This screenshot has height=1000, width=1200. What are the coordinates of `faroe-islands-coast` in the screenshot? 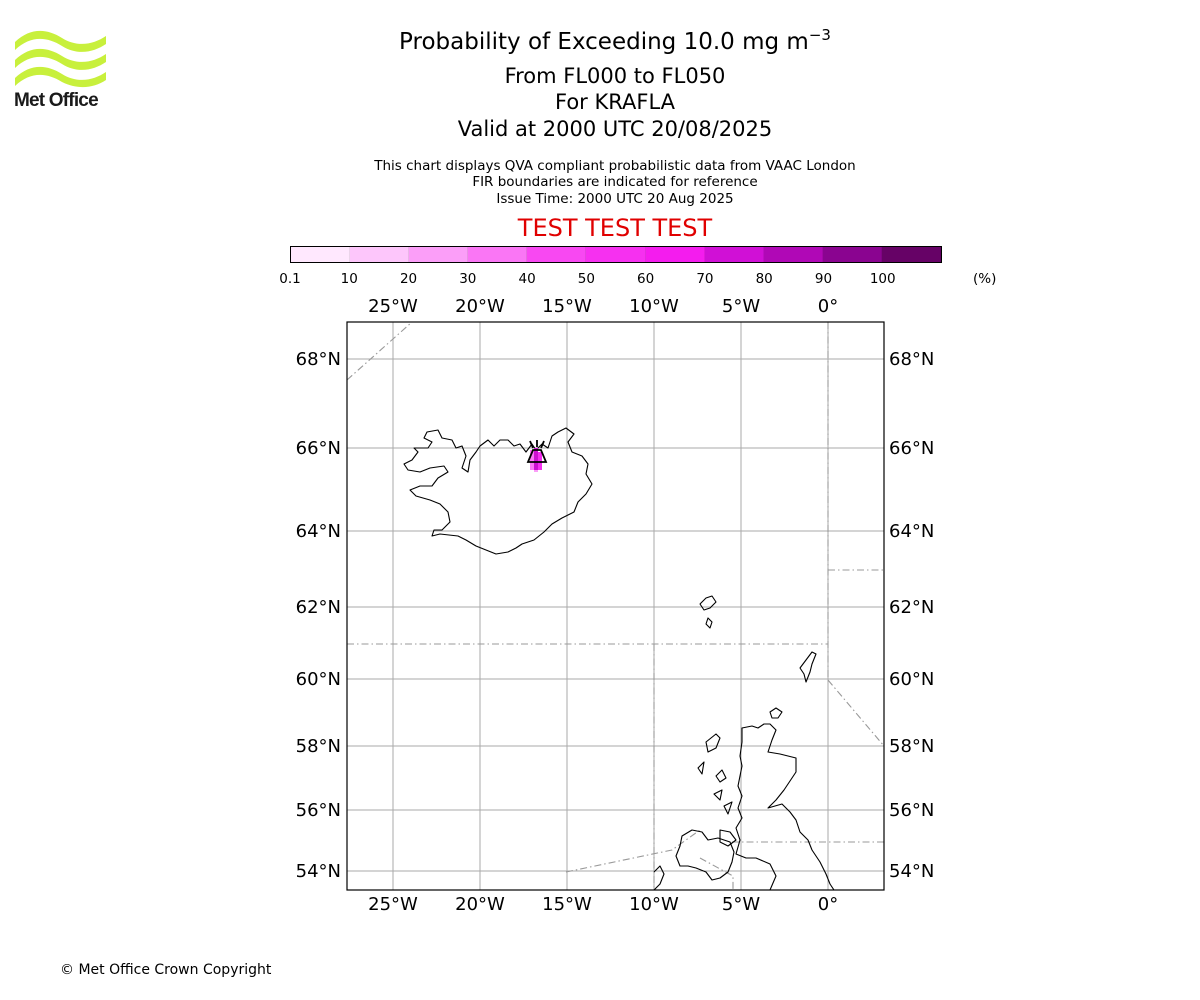 It's located at (708, 612).